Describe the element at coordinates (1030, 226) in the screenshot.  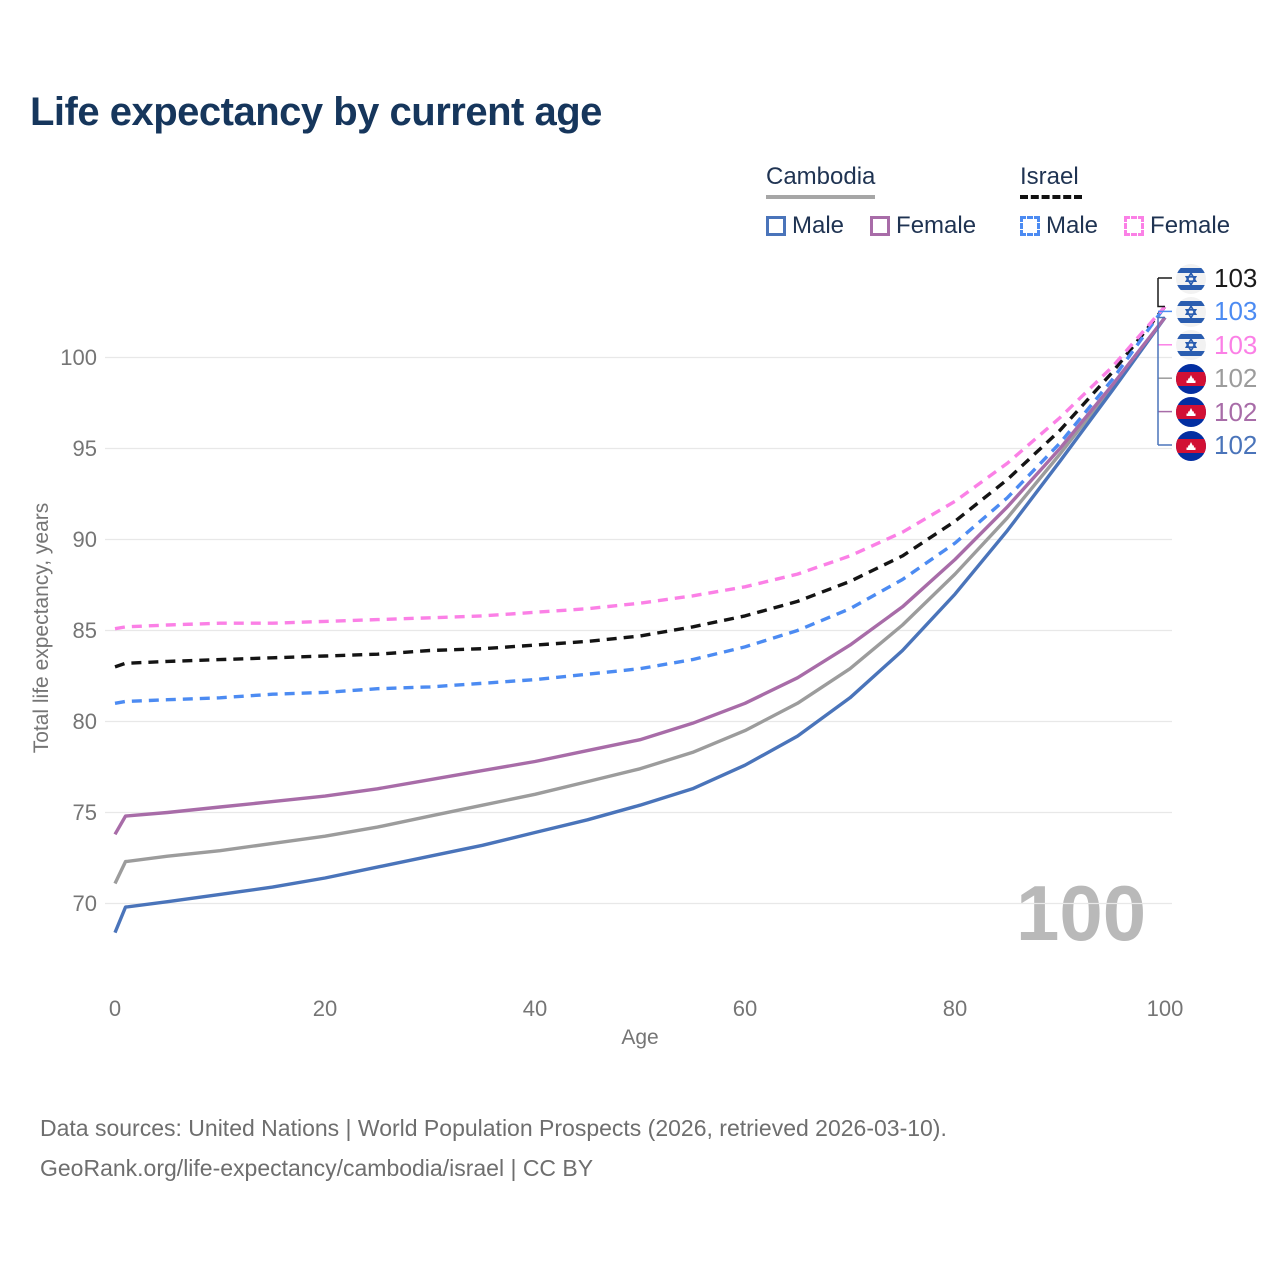
I see `israel-male-checkbox` at that location.